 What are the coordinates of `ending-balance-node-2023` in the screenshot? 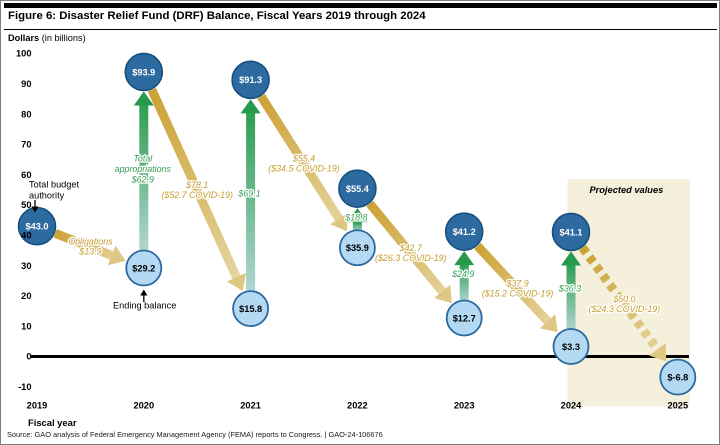 It's located at (464, 318).